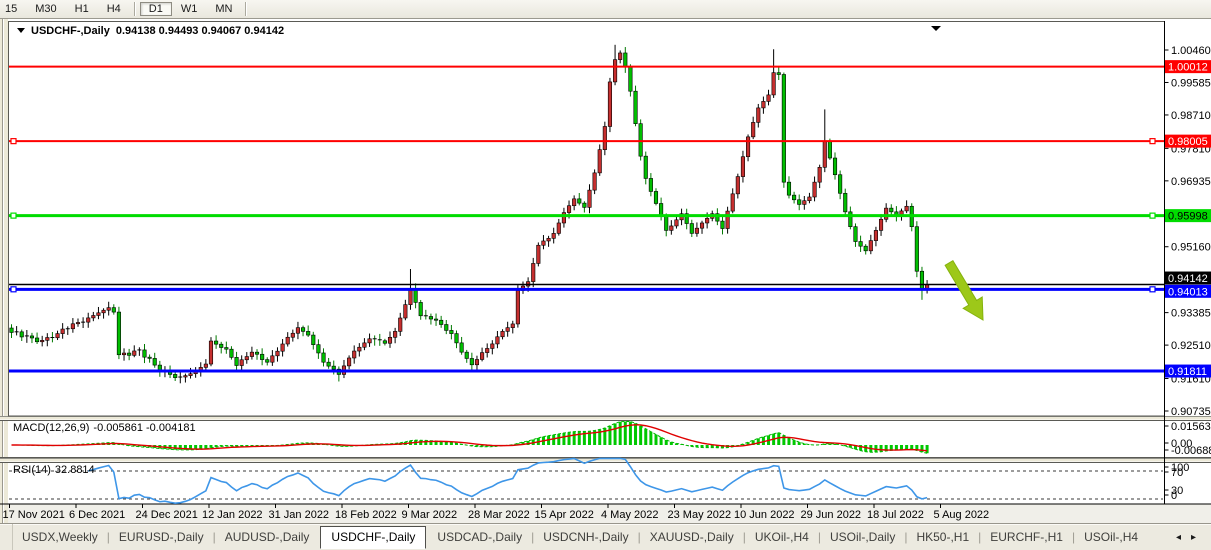 This screenshot has height=550, width=1211. Describe the element at coordinates (1191, 248) in the screenshot. I see `price-tick-label: 0.95160` at that location.